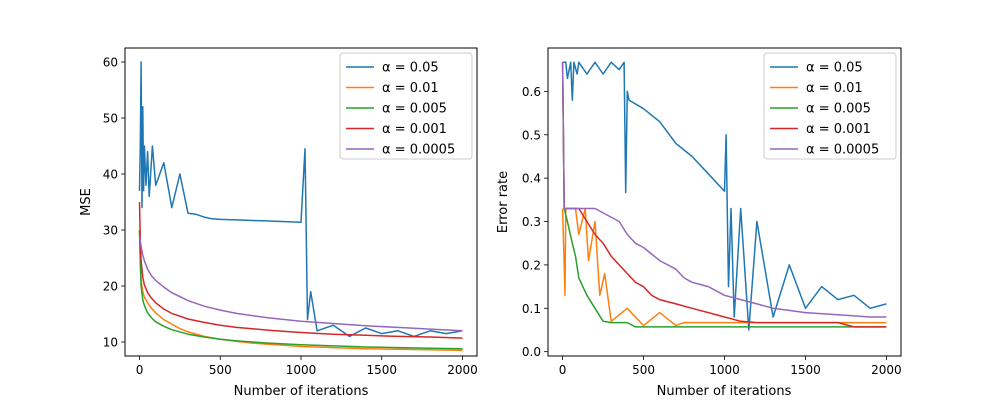 This screenshot has width=1000, height=400. What do you see at coordinates (301, 370) in the screenshot?
I see `mse-x-tick-label: 1000` at bounding box center [301, 370].